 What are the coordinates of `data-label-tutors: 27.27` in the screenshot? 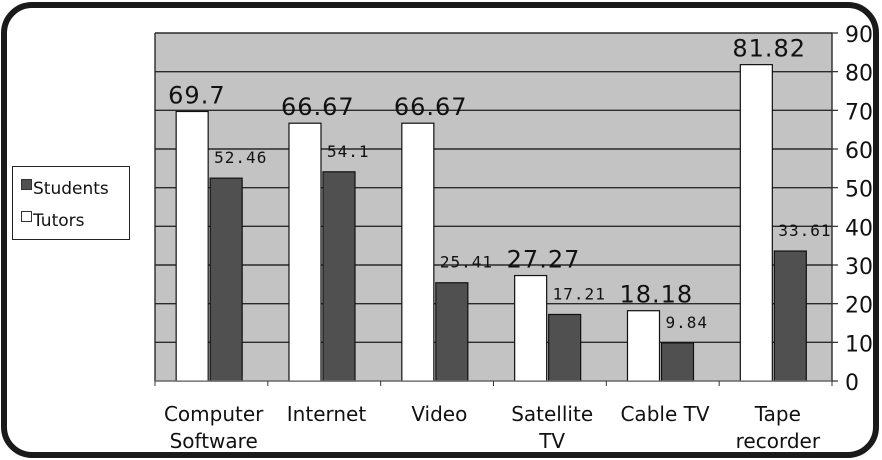 It's located at (544, 260).